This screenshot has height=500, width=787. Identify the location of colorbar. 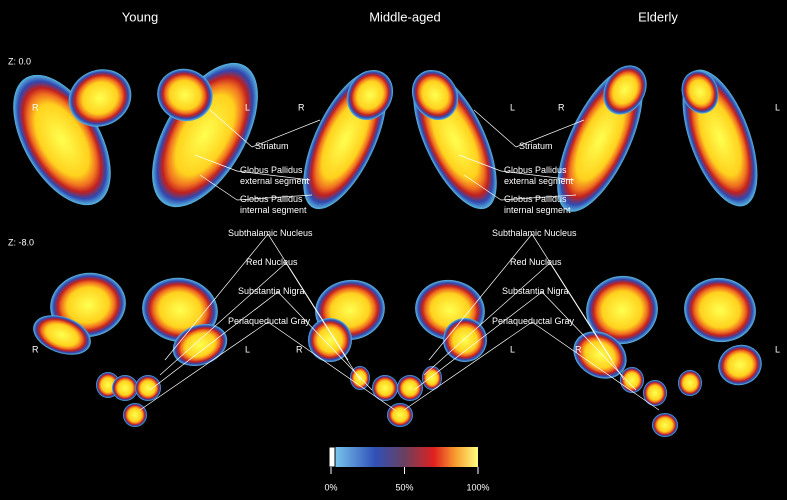
(404, 457).